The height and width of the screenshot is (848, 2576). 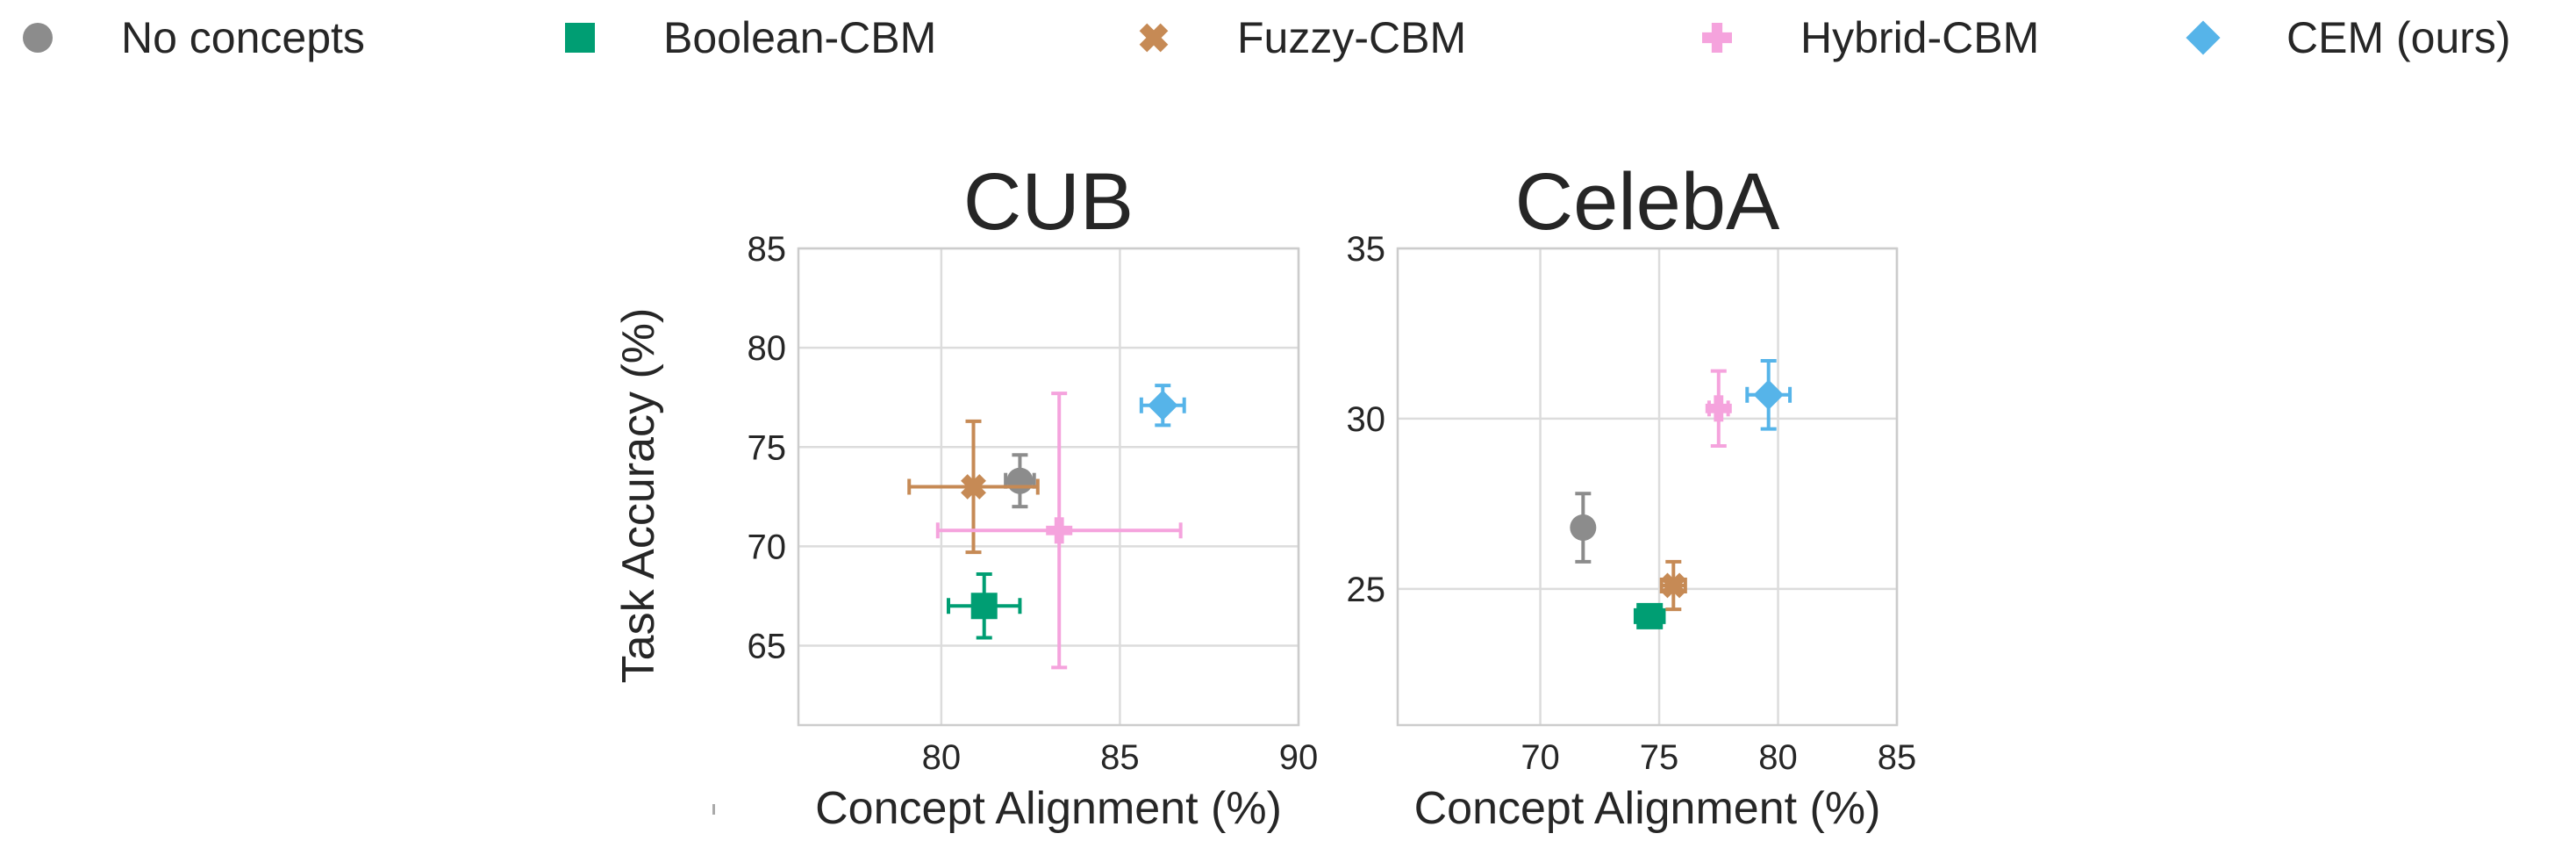 What do you see at coordinates (713, 809) in the screenshot?
I see `small-artifact-mark` at bounding box center [713, 809].